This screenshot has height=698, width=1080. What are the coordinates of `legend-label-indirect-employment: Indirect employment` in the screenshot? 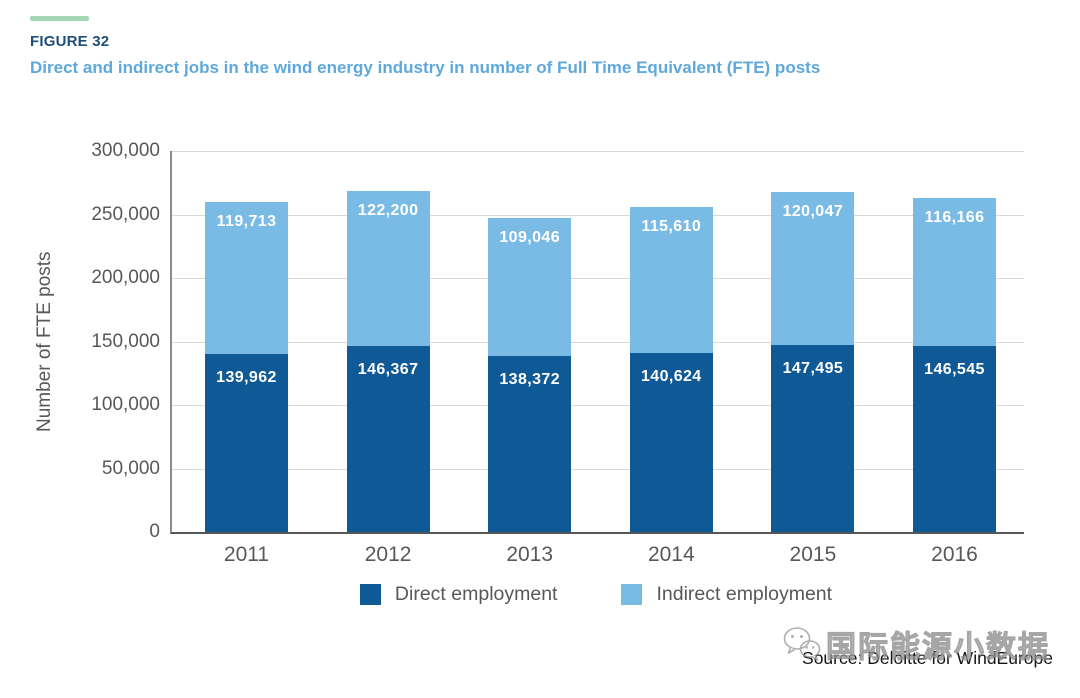 It's located at (744, 594).